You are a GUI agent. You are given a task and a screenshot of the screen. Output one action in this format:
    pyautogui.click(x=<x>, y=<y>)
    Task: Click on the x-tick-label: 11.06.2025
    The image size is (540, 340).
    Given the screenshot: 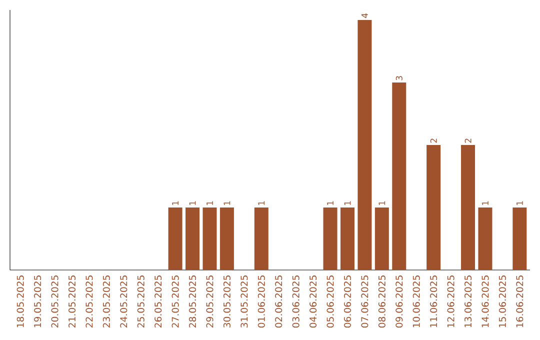 What is the action you would take?
    pyautogui.click(x=434, y=302)
    